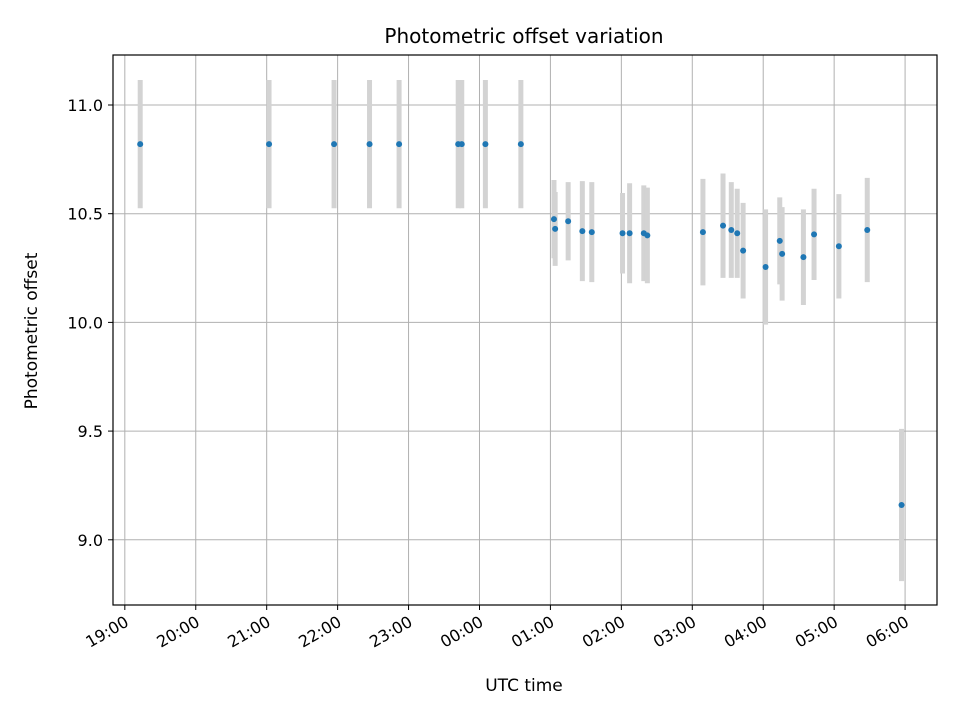 The height and width of the screenshot is (720, 960). I want to click on x-axis-label: UTC time, so click(524, 686).